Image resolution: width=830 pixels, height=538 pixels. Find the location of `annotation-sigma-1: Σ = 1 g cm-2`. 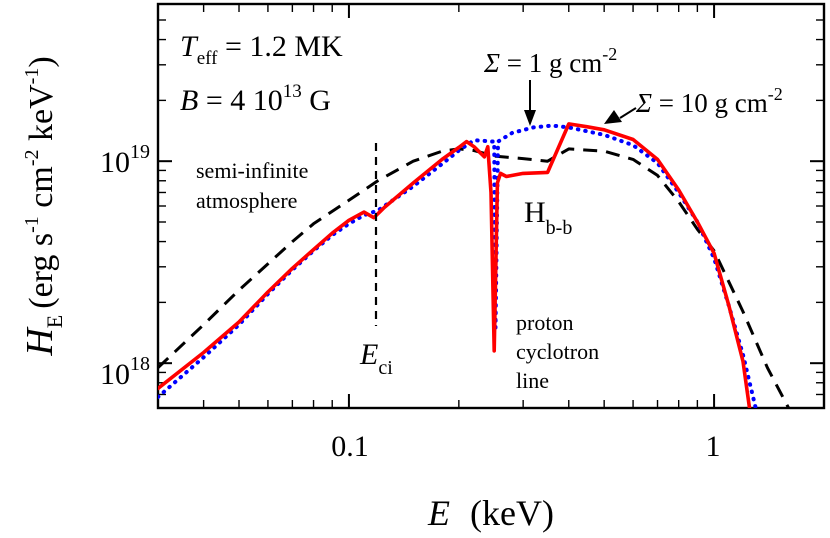

annotation-sigma-1: Σ = 1 g cm-2 is located at coordinates (550, 61).